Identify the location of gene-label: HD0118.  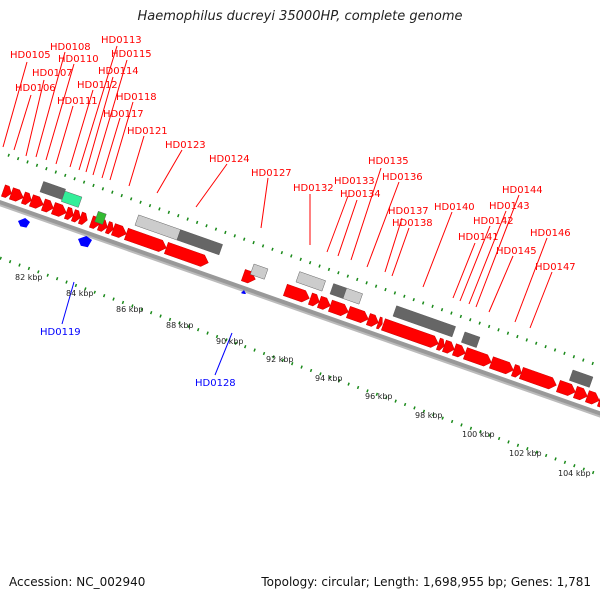
(136, 97).